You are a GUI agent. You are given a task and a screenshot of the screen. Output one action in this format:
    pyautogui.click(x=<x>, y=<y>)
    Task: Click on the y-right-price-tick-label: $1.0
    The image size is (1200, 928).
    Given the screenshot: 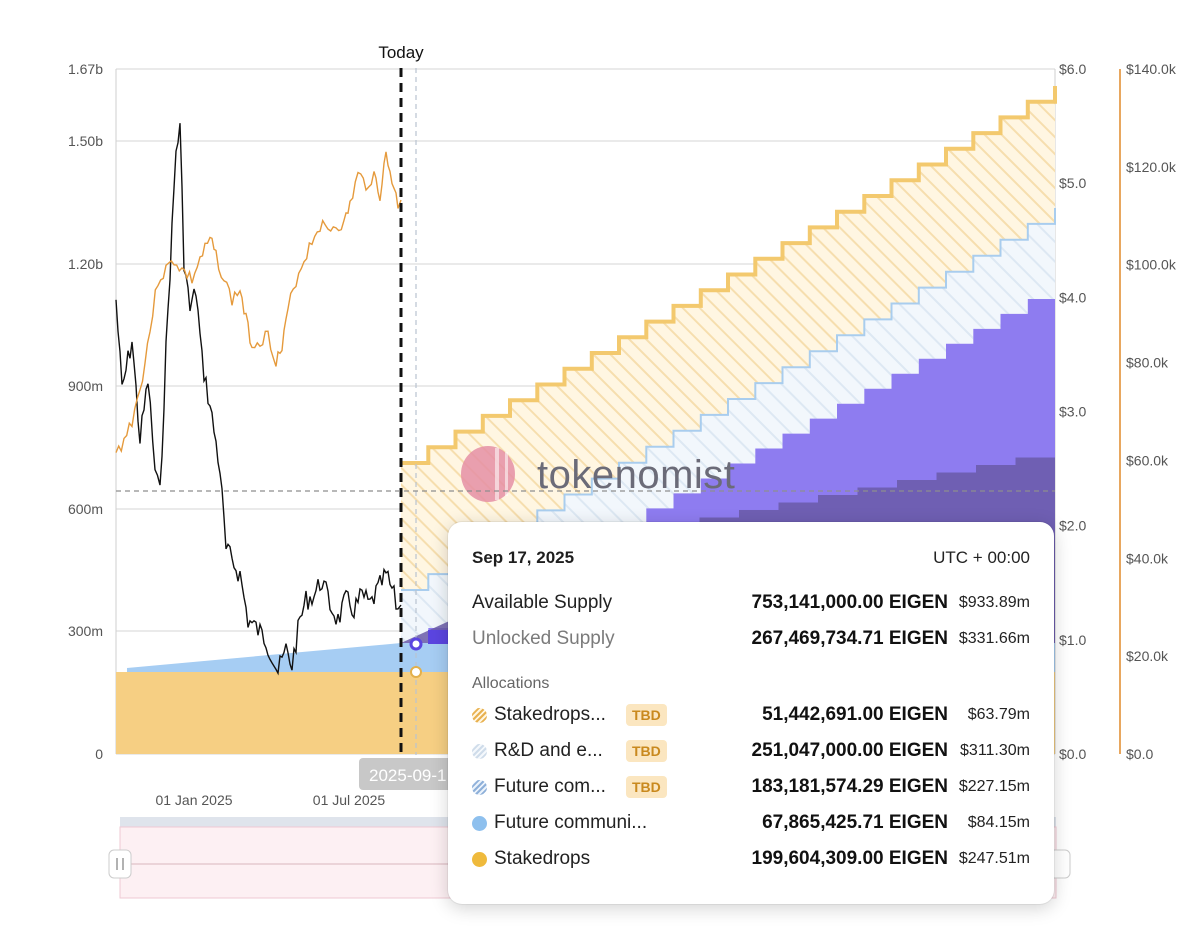 What is the action you would take?
    pyautogui.click(x=1072, y=640)
    